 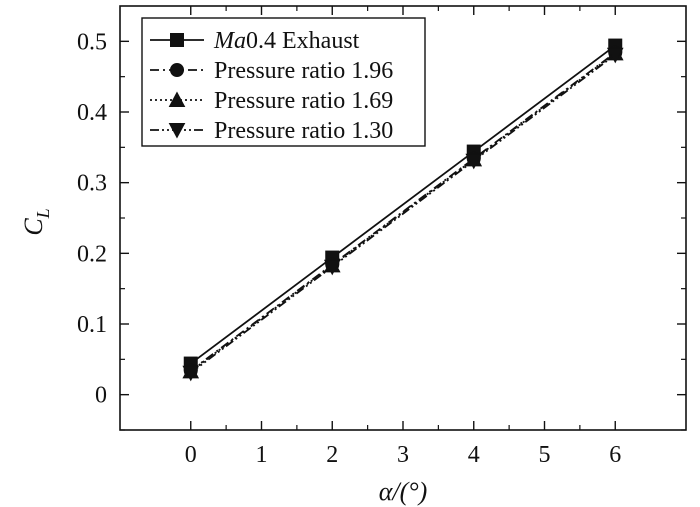 I want to click on y-tick-label-1: 0.1, so click(x=92, y=325).